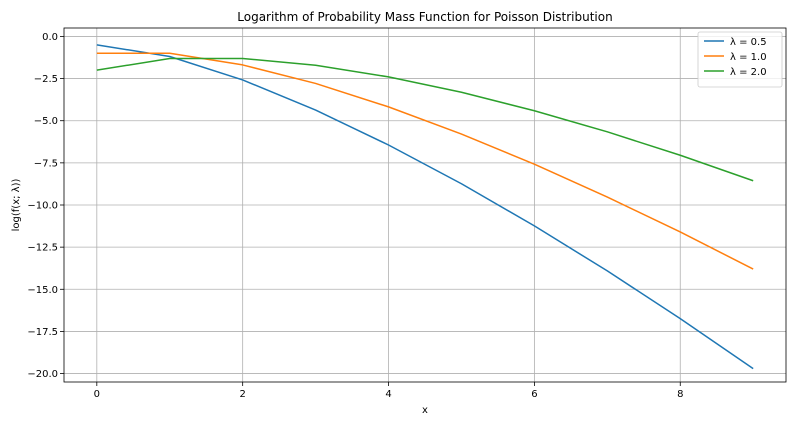  What do you see at coordinates (50, 37) in the screenshot?
I see `y-tick-label: 0.0` at bounding box center [50, 37].